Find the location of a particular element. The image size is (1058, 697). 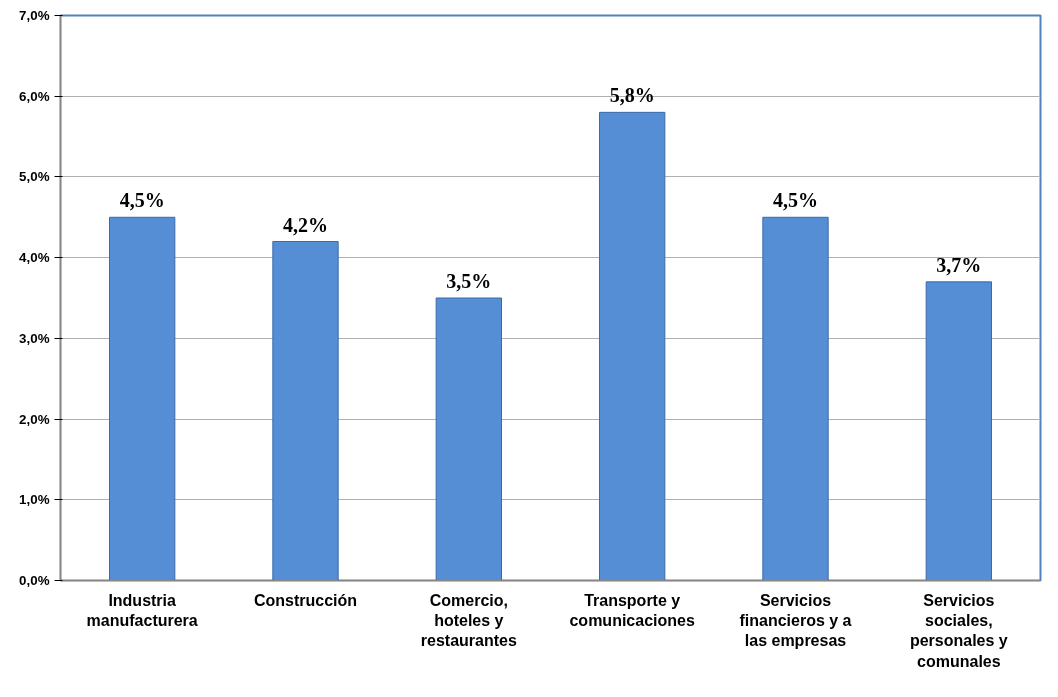

y-tick-label: 1,0% is located at coordinates (34, 500).